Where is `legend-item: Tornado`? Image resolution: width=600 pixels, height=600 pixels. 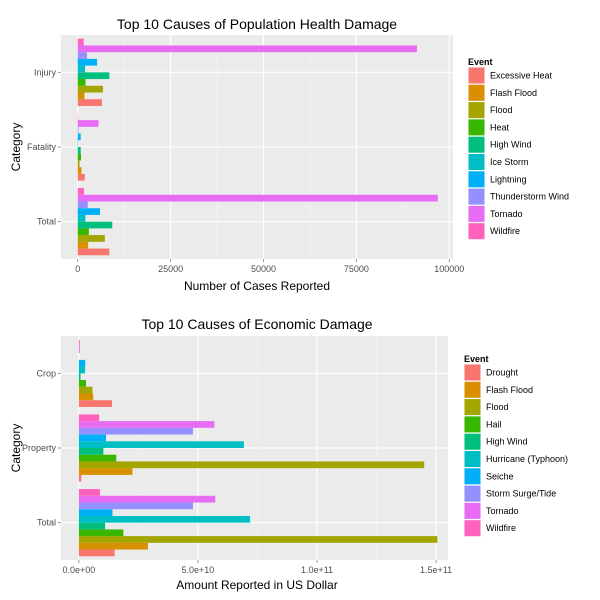
legend-item: Tornado is located at coordinates (495, 214).